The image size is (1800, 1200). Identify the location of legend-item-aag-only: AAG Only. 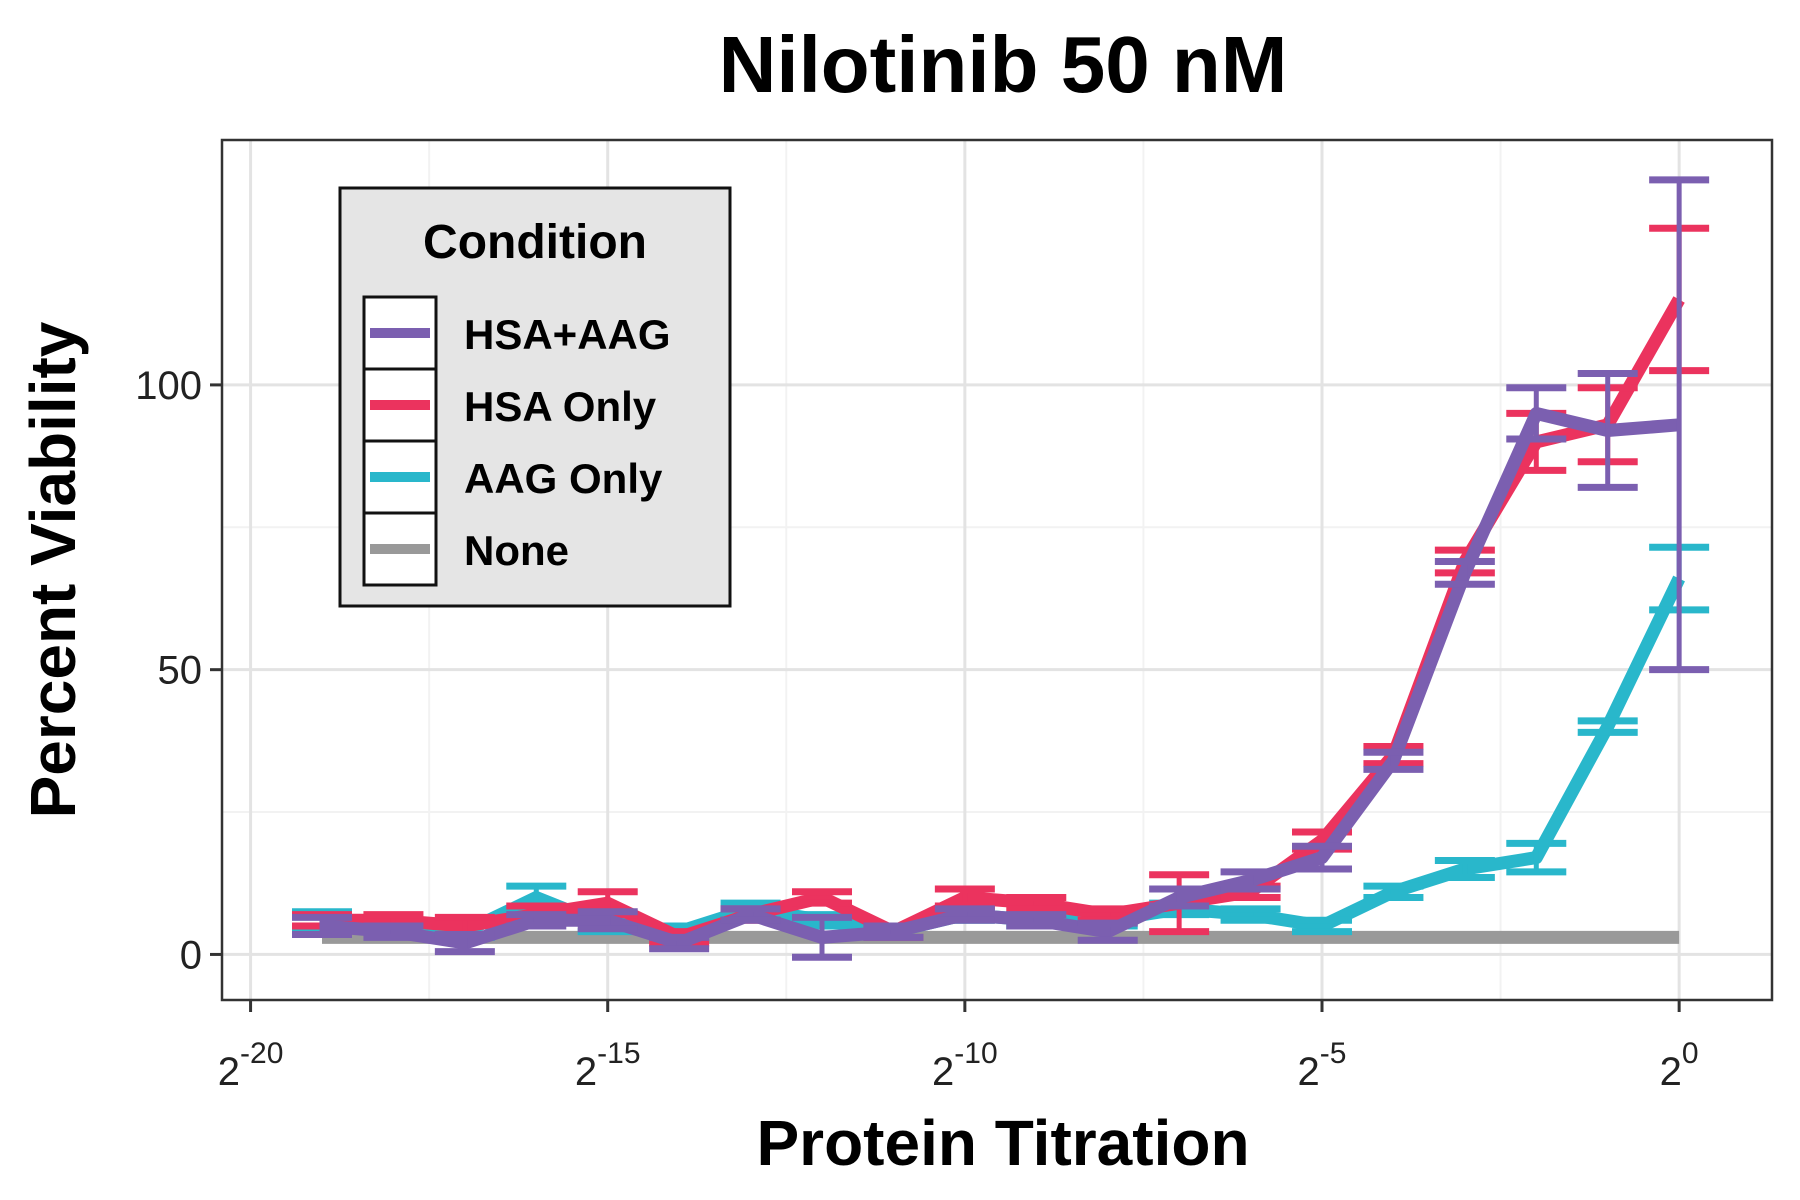
(512, 477).